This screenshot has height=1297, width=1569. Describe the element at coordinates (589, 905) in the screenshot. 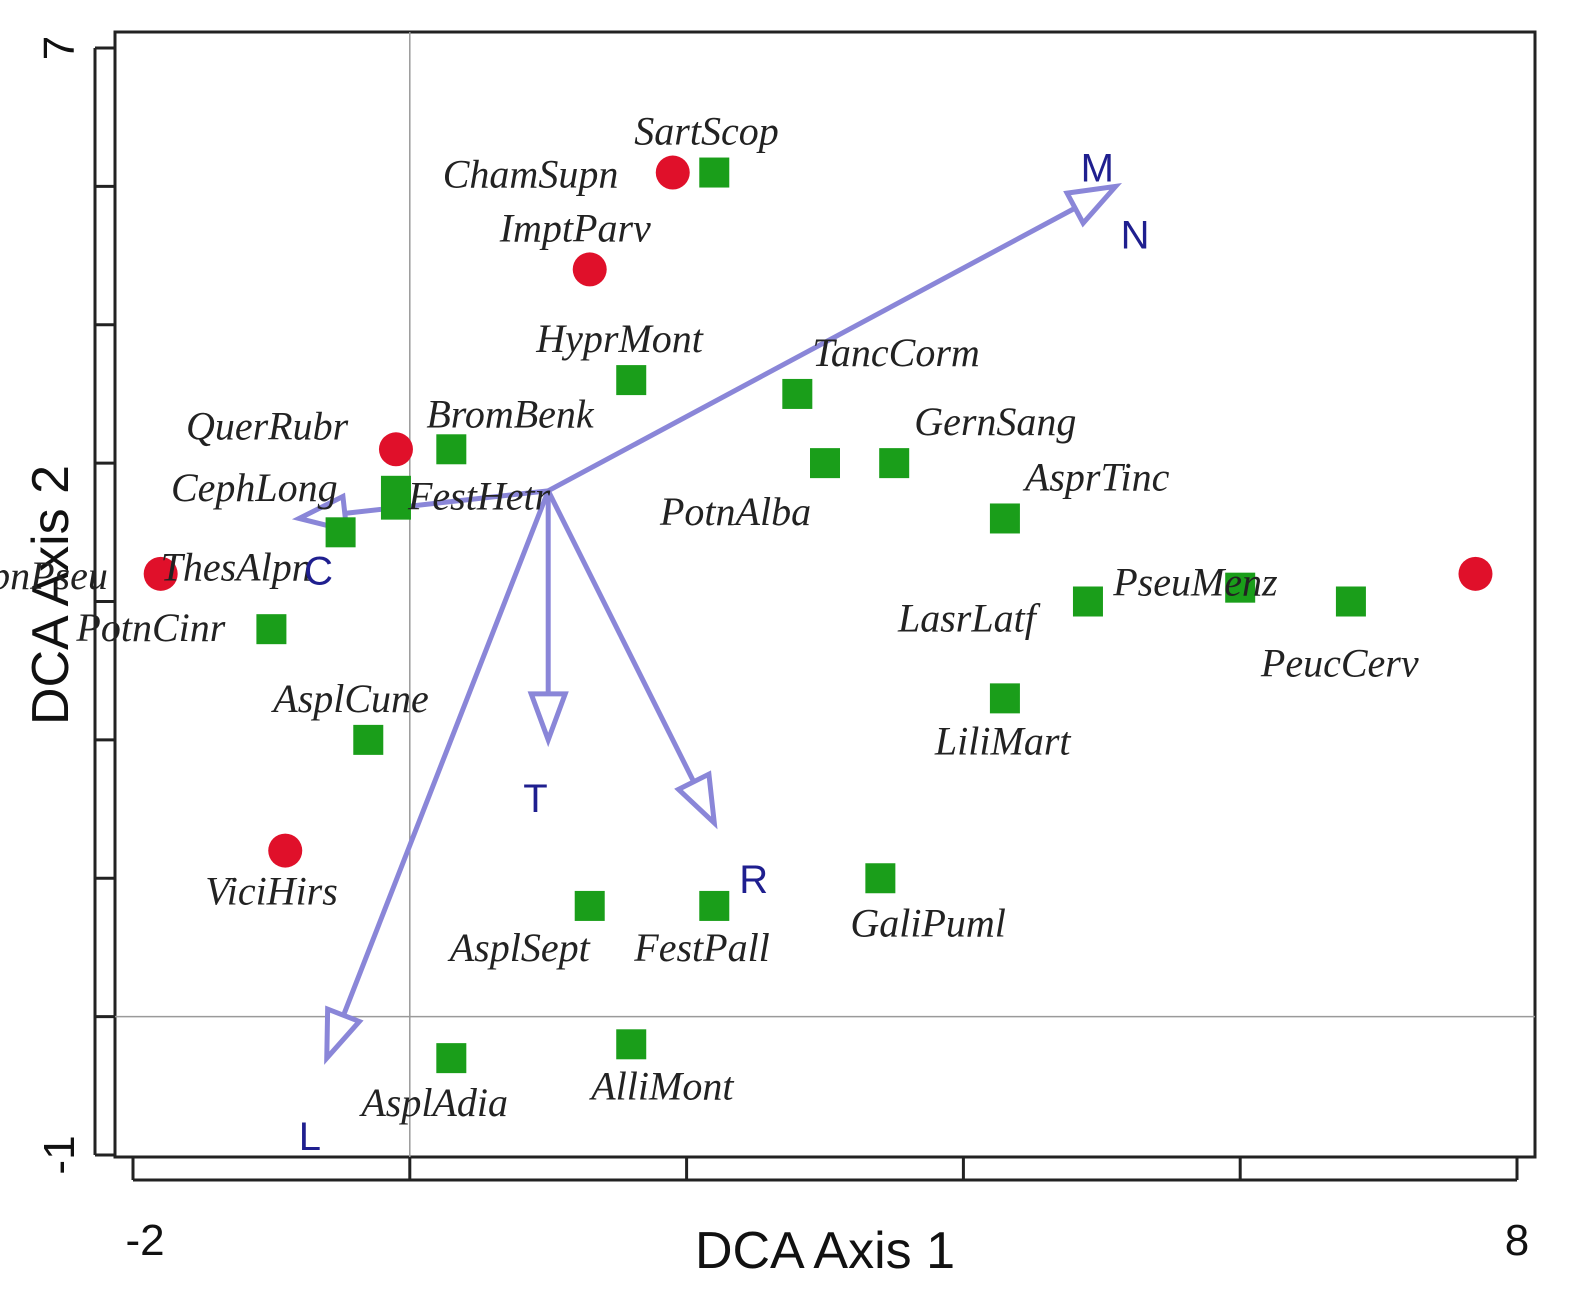

I see `species-square-AsplSept` at that location.